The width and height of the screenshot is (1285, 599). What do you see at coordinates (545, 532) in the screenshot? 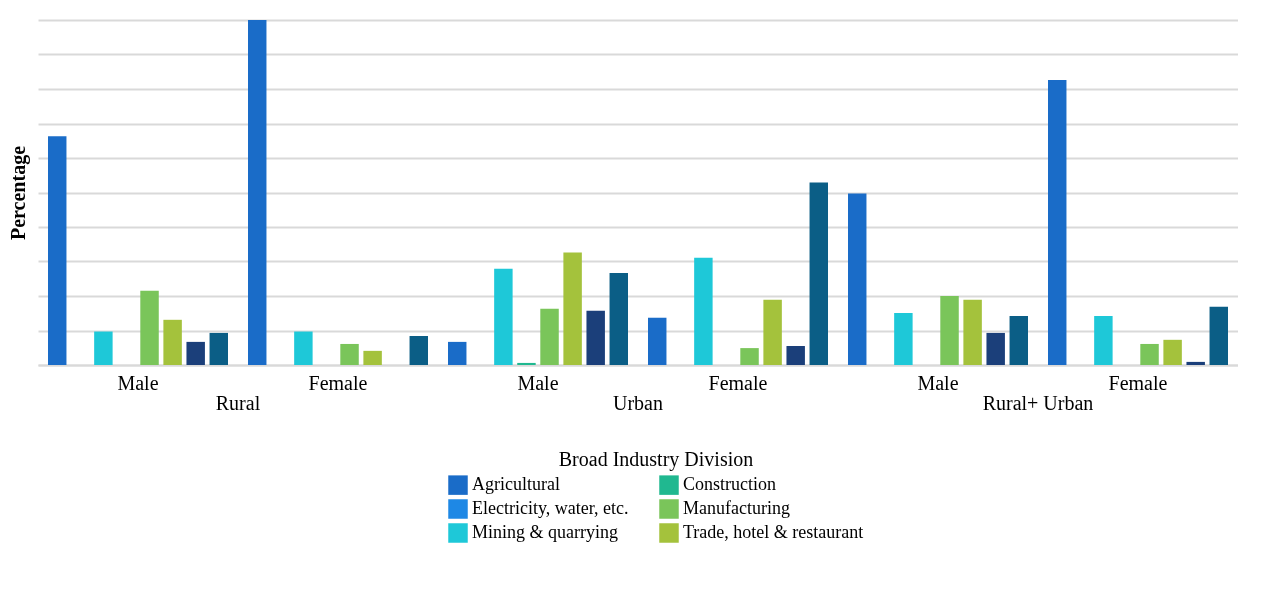
I see `legend-label: Mining & quarrying` at bounding box center [545, 532].